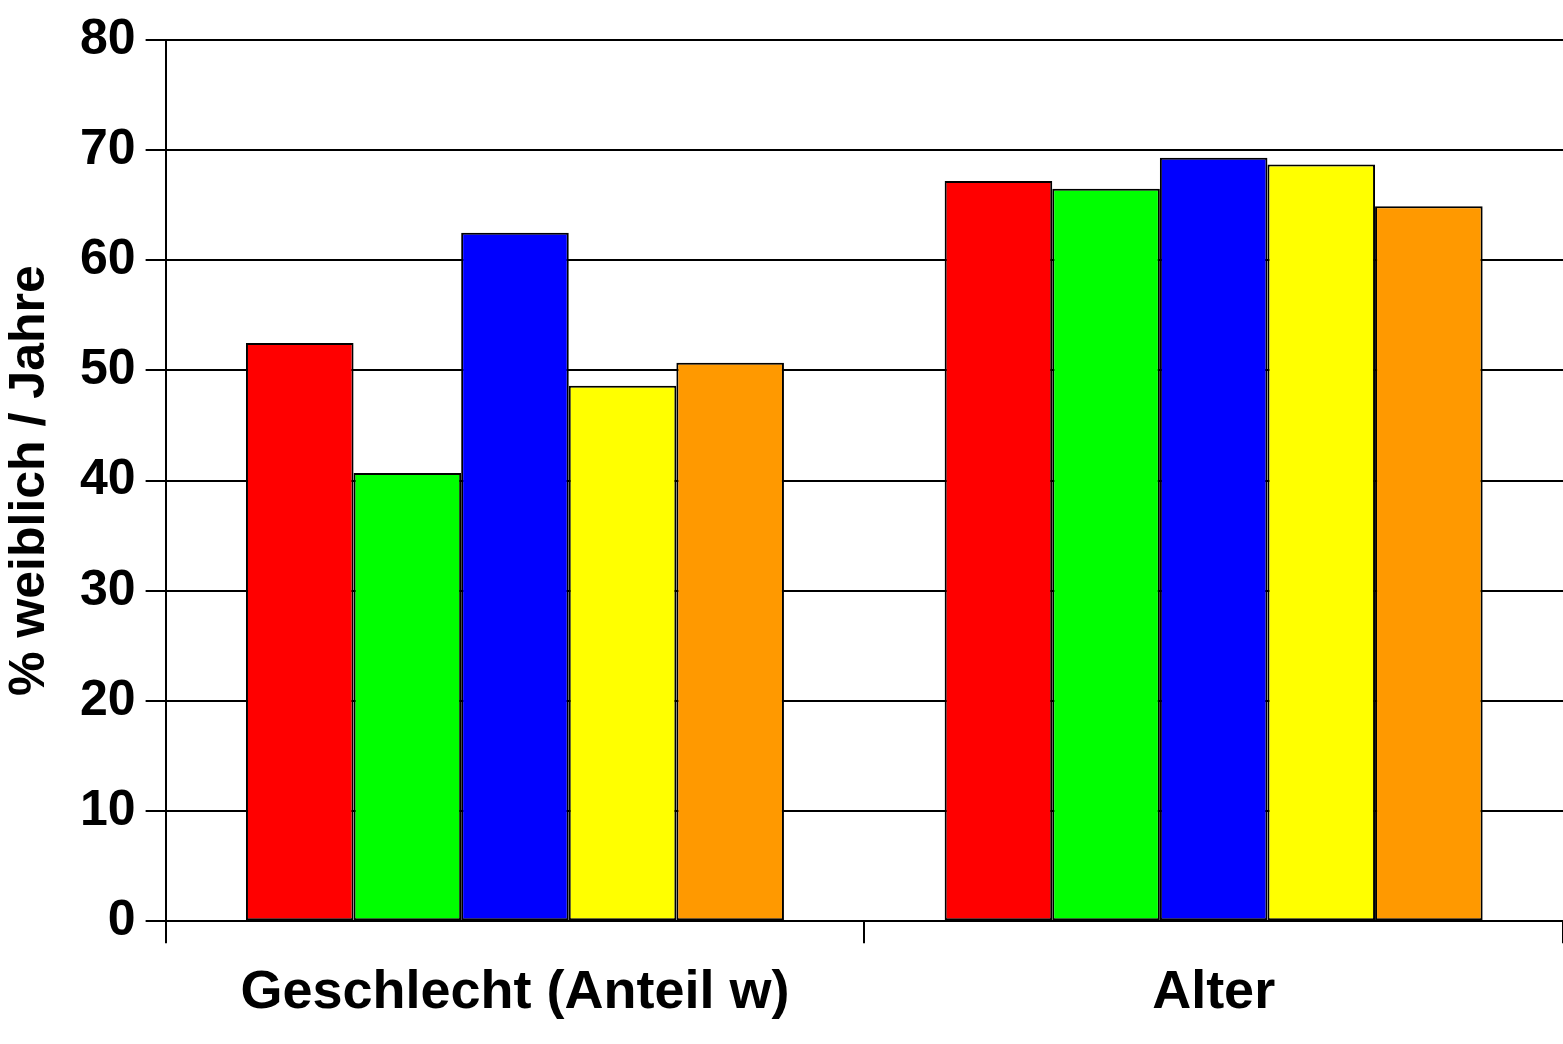 This screenshot has width=1563, height=1044. Describe the element at coordinates (121, 917) in the screenshot. I see `y-tick-label: 0` at that location.